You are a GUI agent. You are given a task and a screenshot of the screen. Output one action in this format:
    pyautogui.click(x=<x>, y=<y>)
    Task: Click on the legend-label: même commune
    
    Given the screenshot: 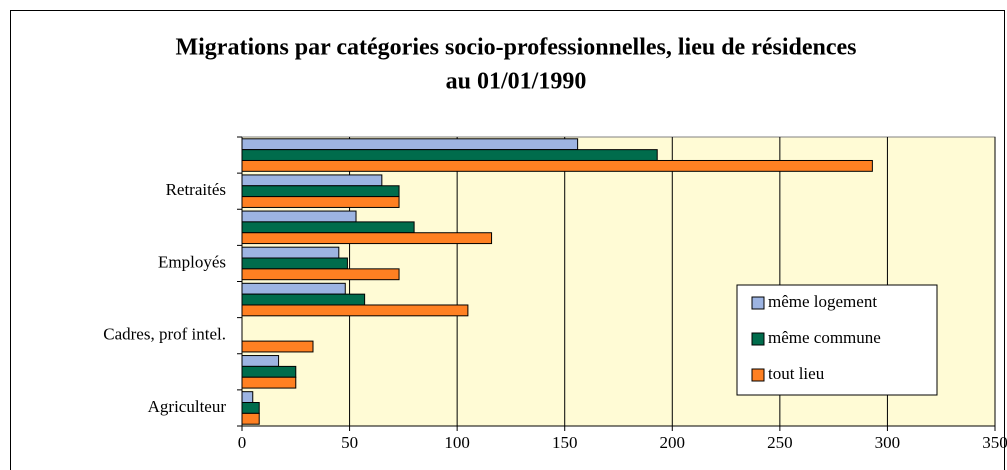 What is the action you would take?
    pyautogui.click(x=824, y=337)
    